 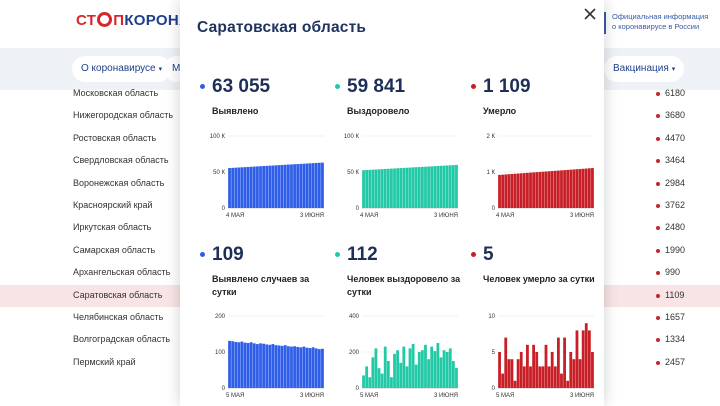 What do you see at coordinates (360, 139) in the screenshot?
I see `region-row: Ростовская область 4470` at bounding box center [360, 139].